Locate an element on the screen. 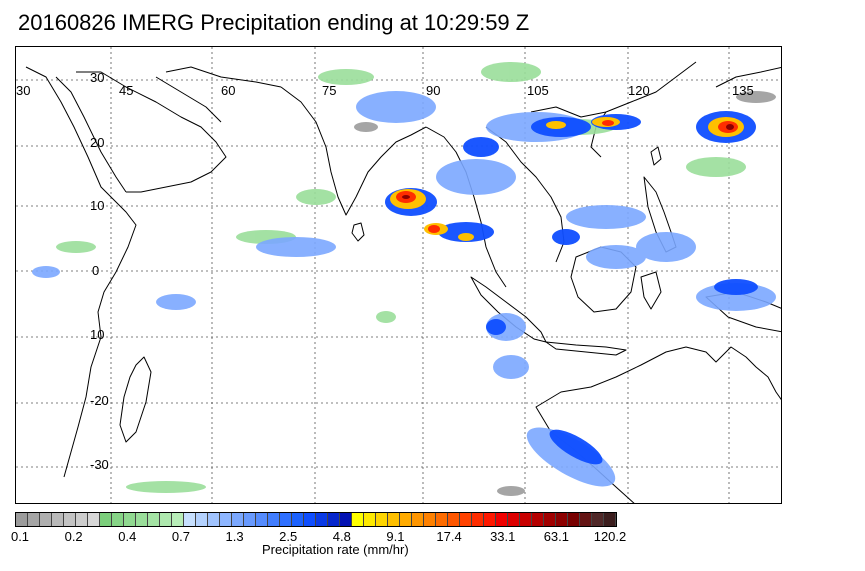 The width and height of the screenshot is (865, 571). colorbar-tick-label: 0.2 is located at coordinates (73, 536).